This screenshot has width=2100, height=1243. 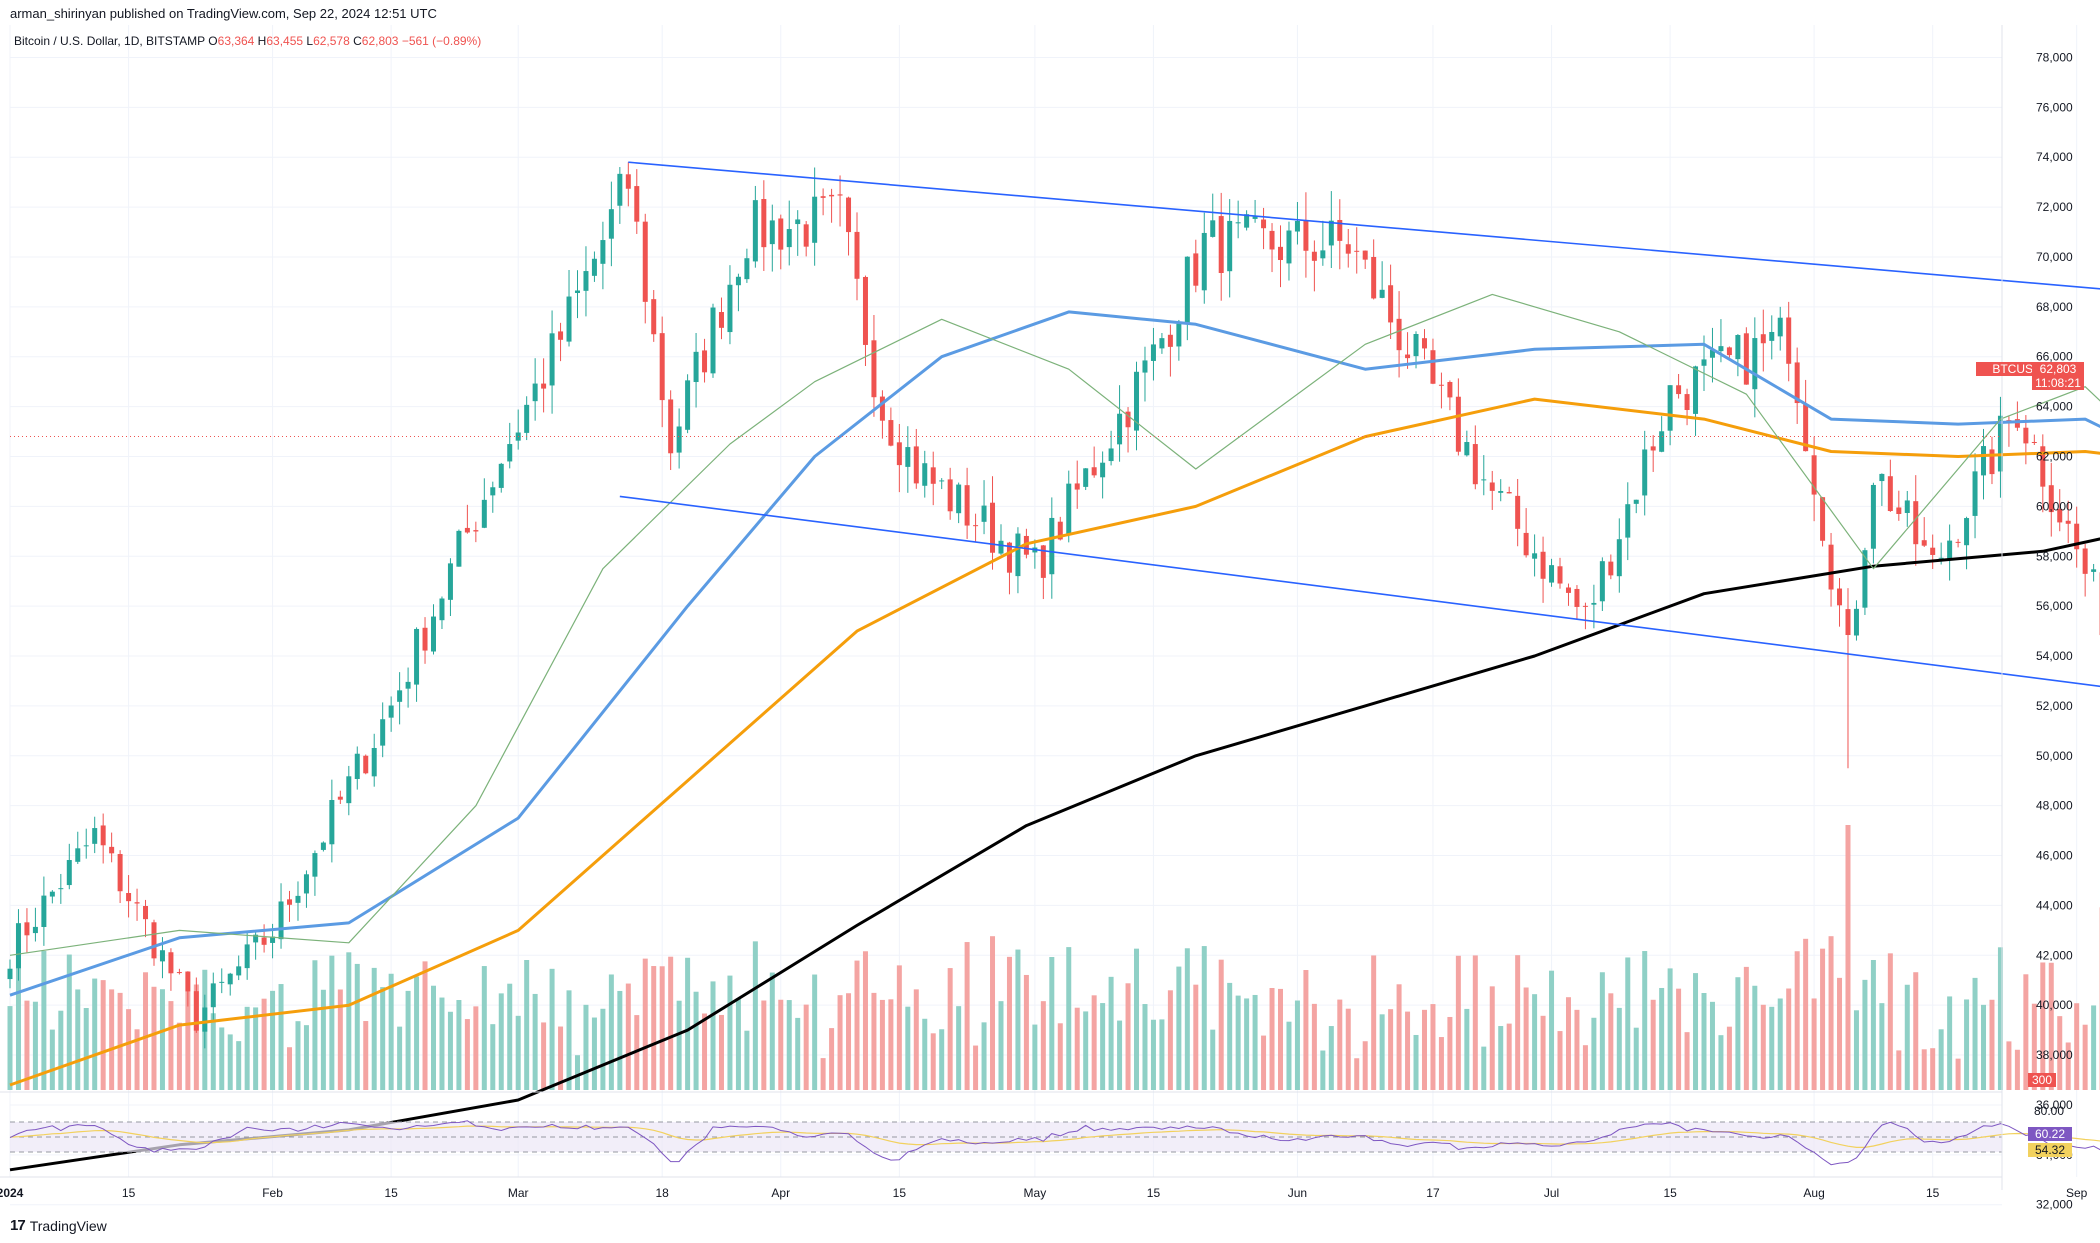 I want to click on price-tag-countdown: 11:08:21, so click(x=2058, y=383).